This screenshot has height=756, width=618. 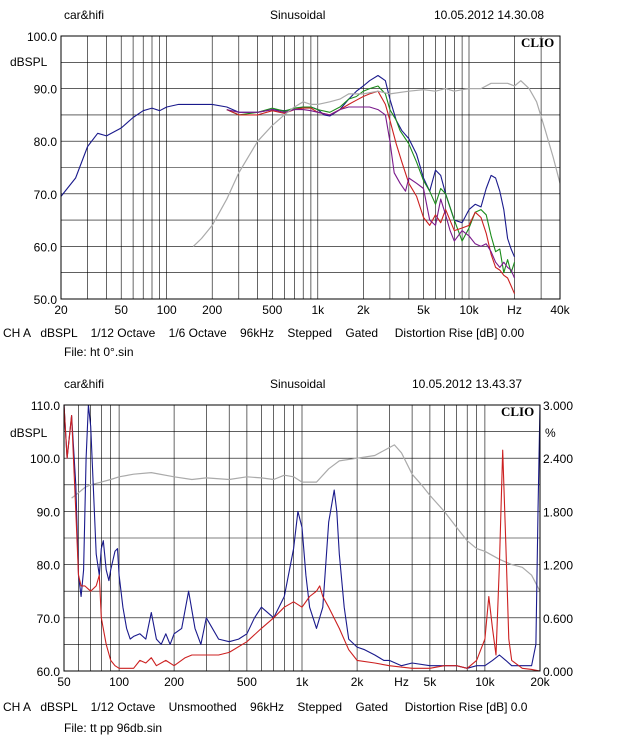 I want to click on top-ylabel: dBSPL, so click(x=29, y=62).